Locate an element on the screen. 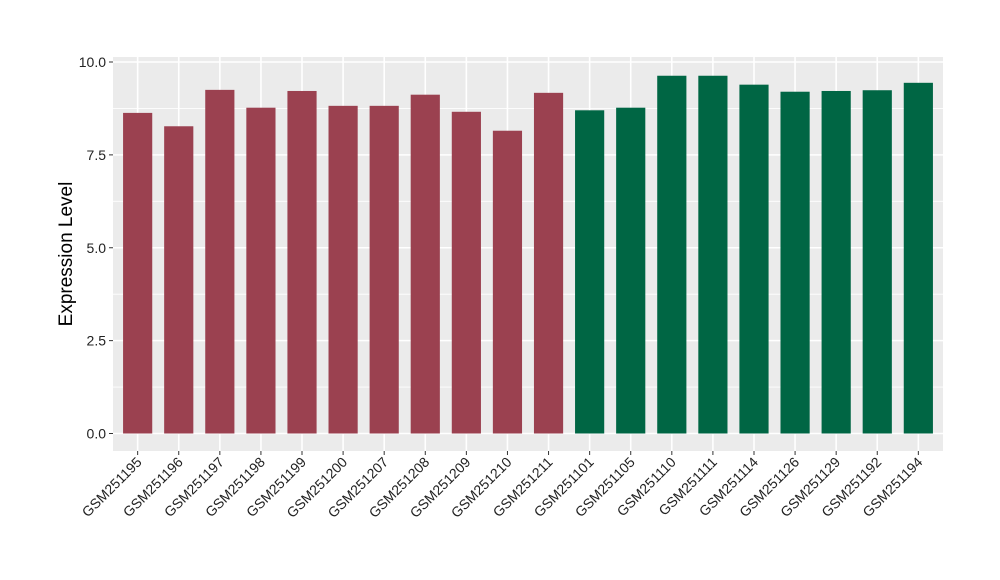  bar-GSM251200 is located at coordinates (343, 269).